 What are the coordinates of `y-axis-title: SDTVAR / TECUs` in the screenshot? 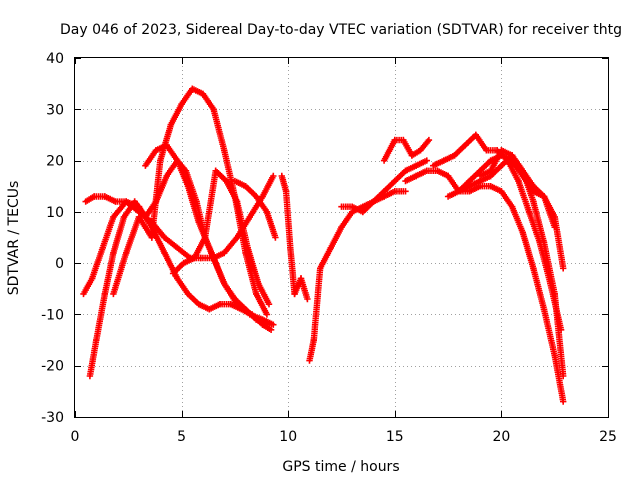 It's located at (14, 238).